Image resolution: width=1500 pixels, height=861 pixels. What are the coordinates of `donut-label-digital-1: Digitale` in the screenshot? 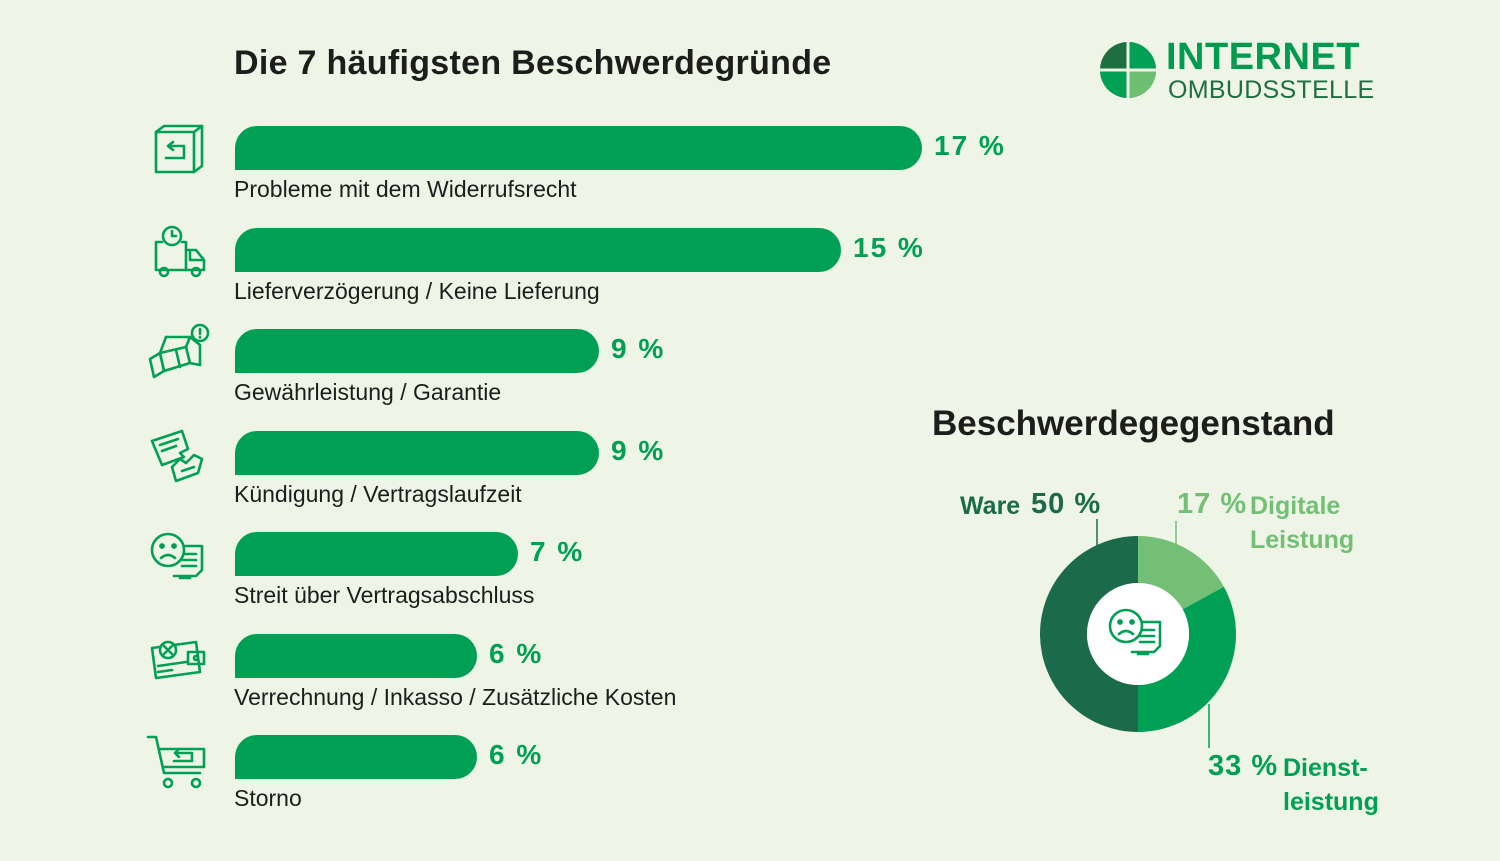 It's located at (1295, 506).